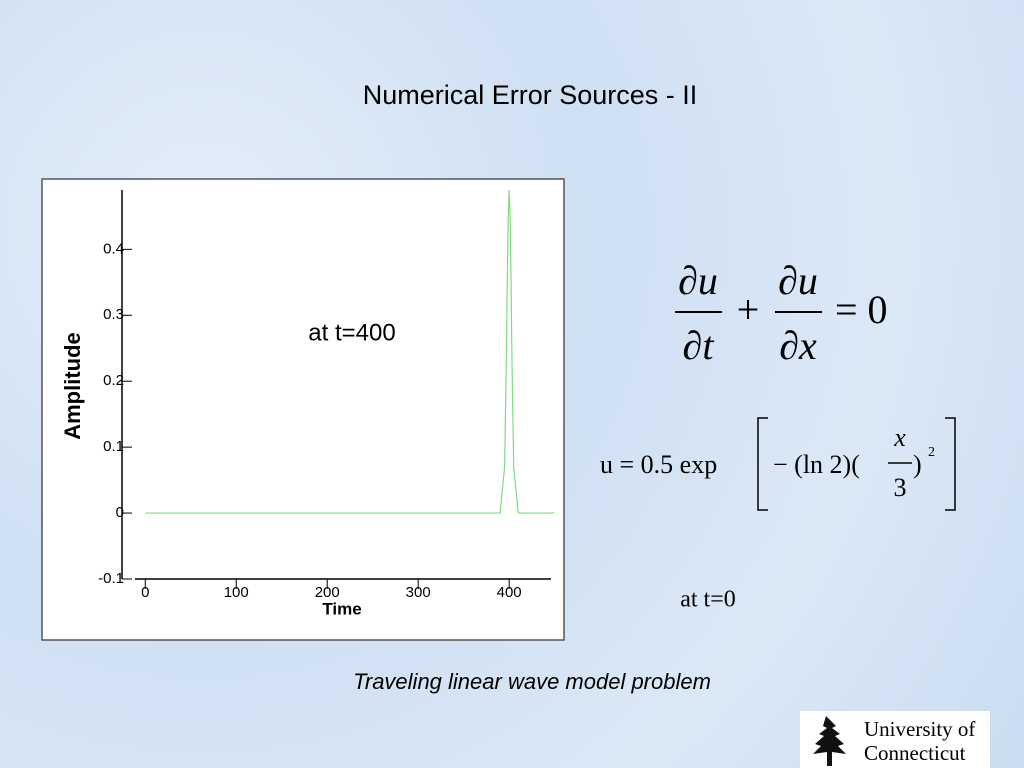 The width and height of the screenshot is (1024, 768). I want to click on x-tick-label: 200, so click(327, 592).